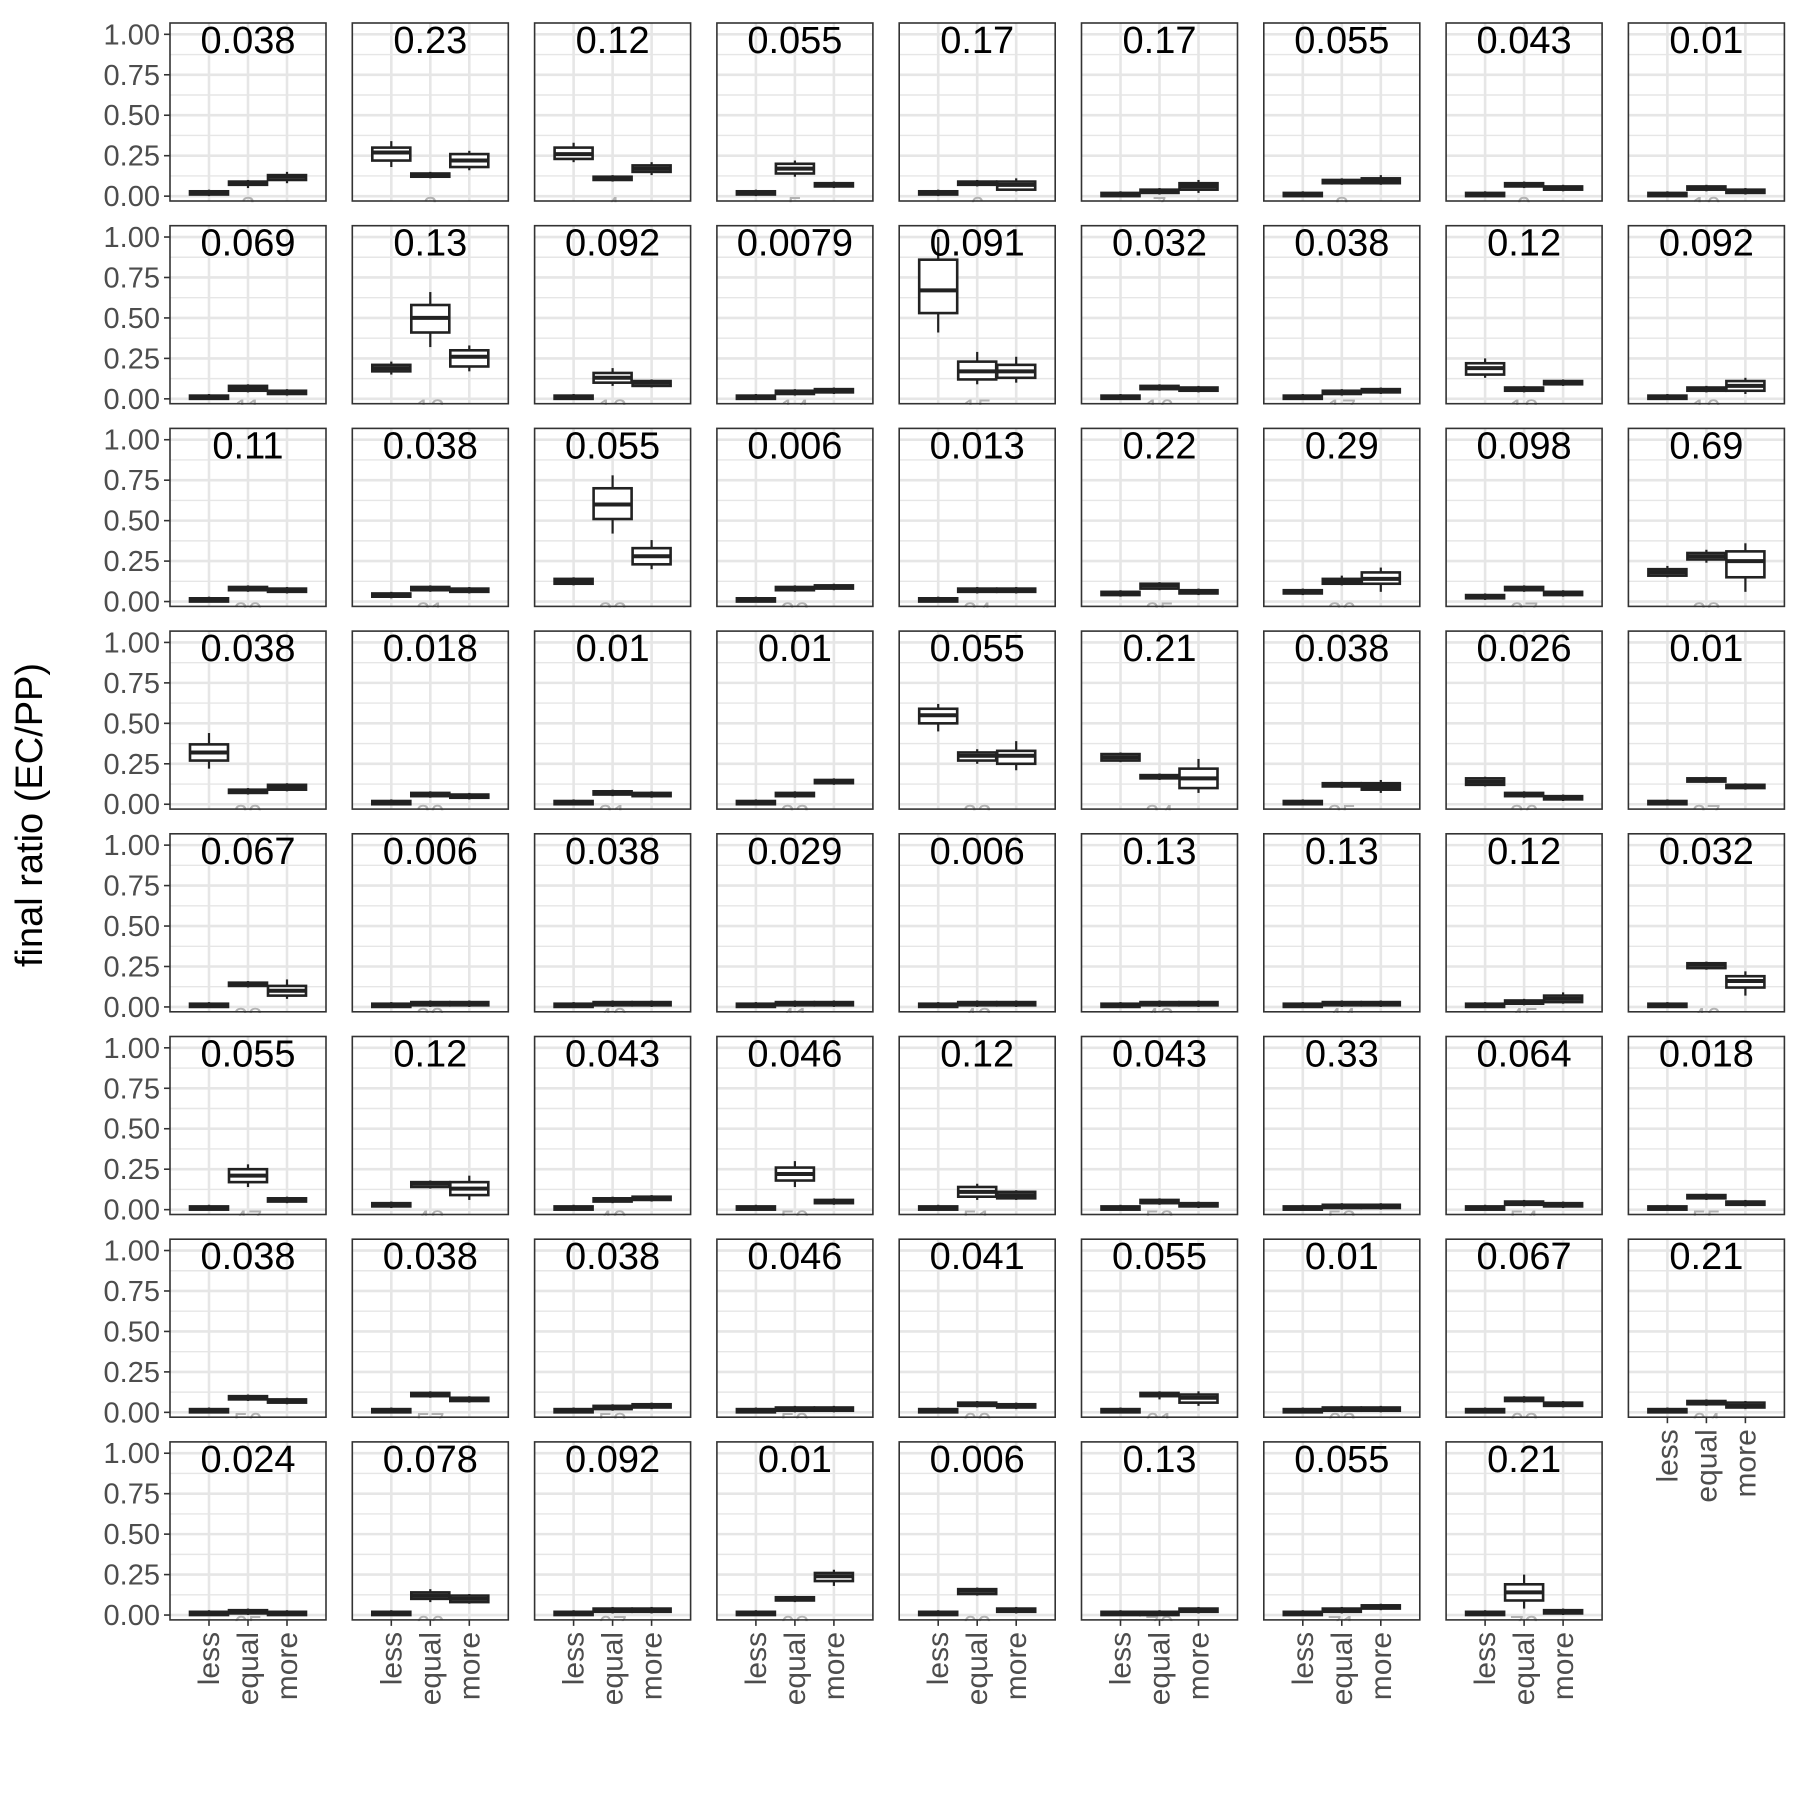  I want to click on panel-value-label: 0.006, so click(794, 446).